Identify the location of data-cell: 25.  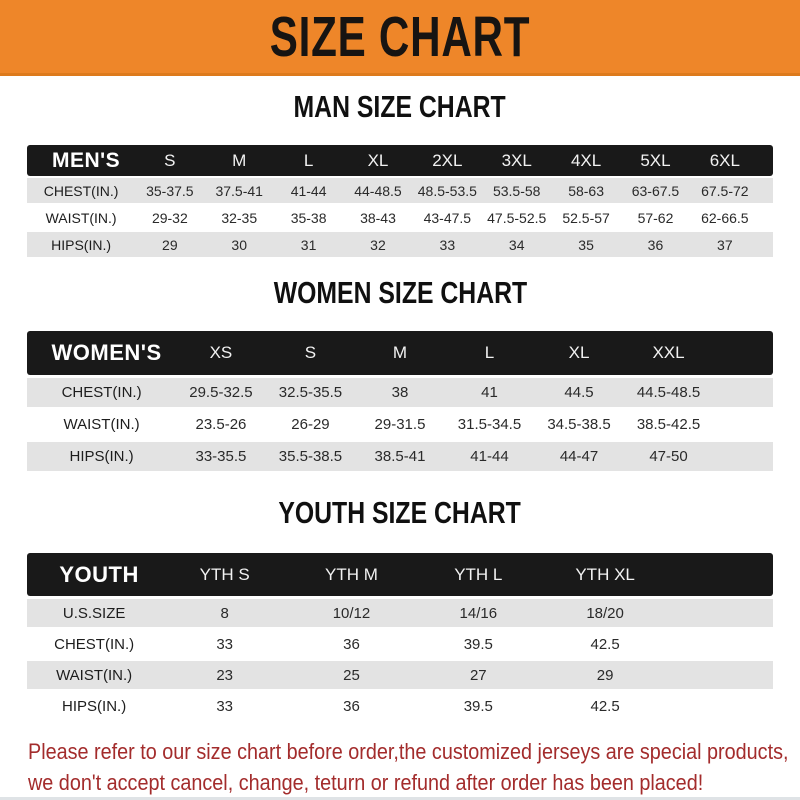
(351, 675).